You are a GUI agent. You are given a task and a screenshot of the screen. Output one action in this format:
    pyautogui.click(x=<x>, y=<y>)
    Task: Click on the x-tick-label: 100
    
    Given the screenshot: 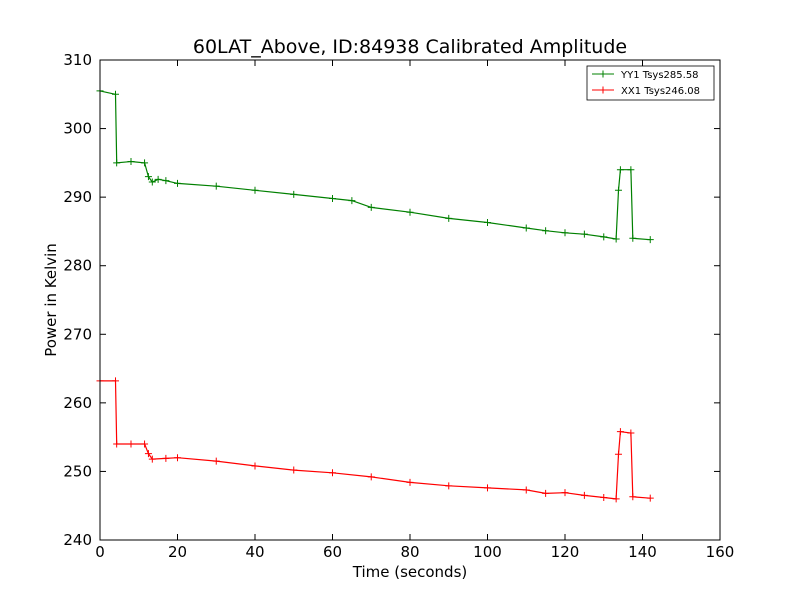 What is the action you would take?
    pyautogui.click(x=487, y=552)
    